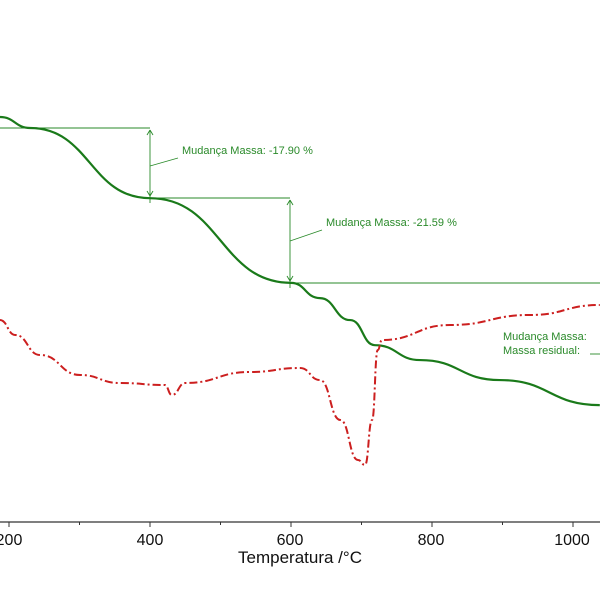  Describe the element at coordinates (572, 540) in the screenshot. I see `x-tick-label: 1000` at that location.